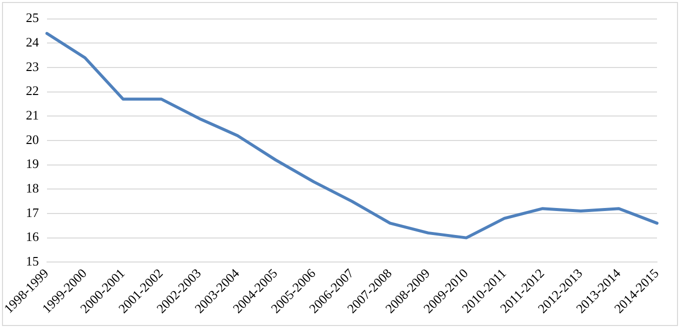 Image resolution: width=682 pixels, height=330 pixels. I want to click on y-tick-label: 22, so click(32, 90).